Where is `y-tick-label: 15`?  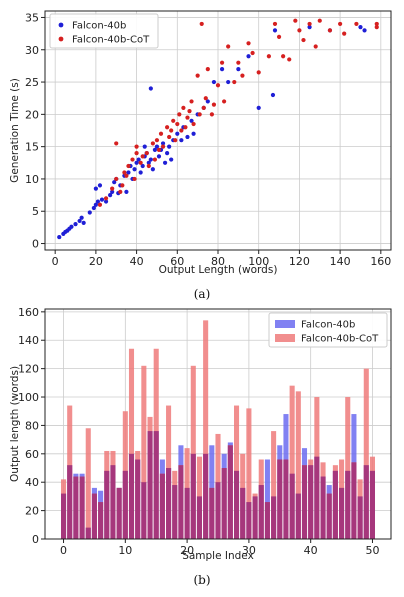
y-tick-label: 15 is located at coordinates (32, 147).